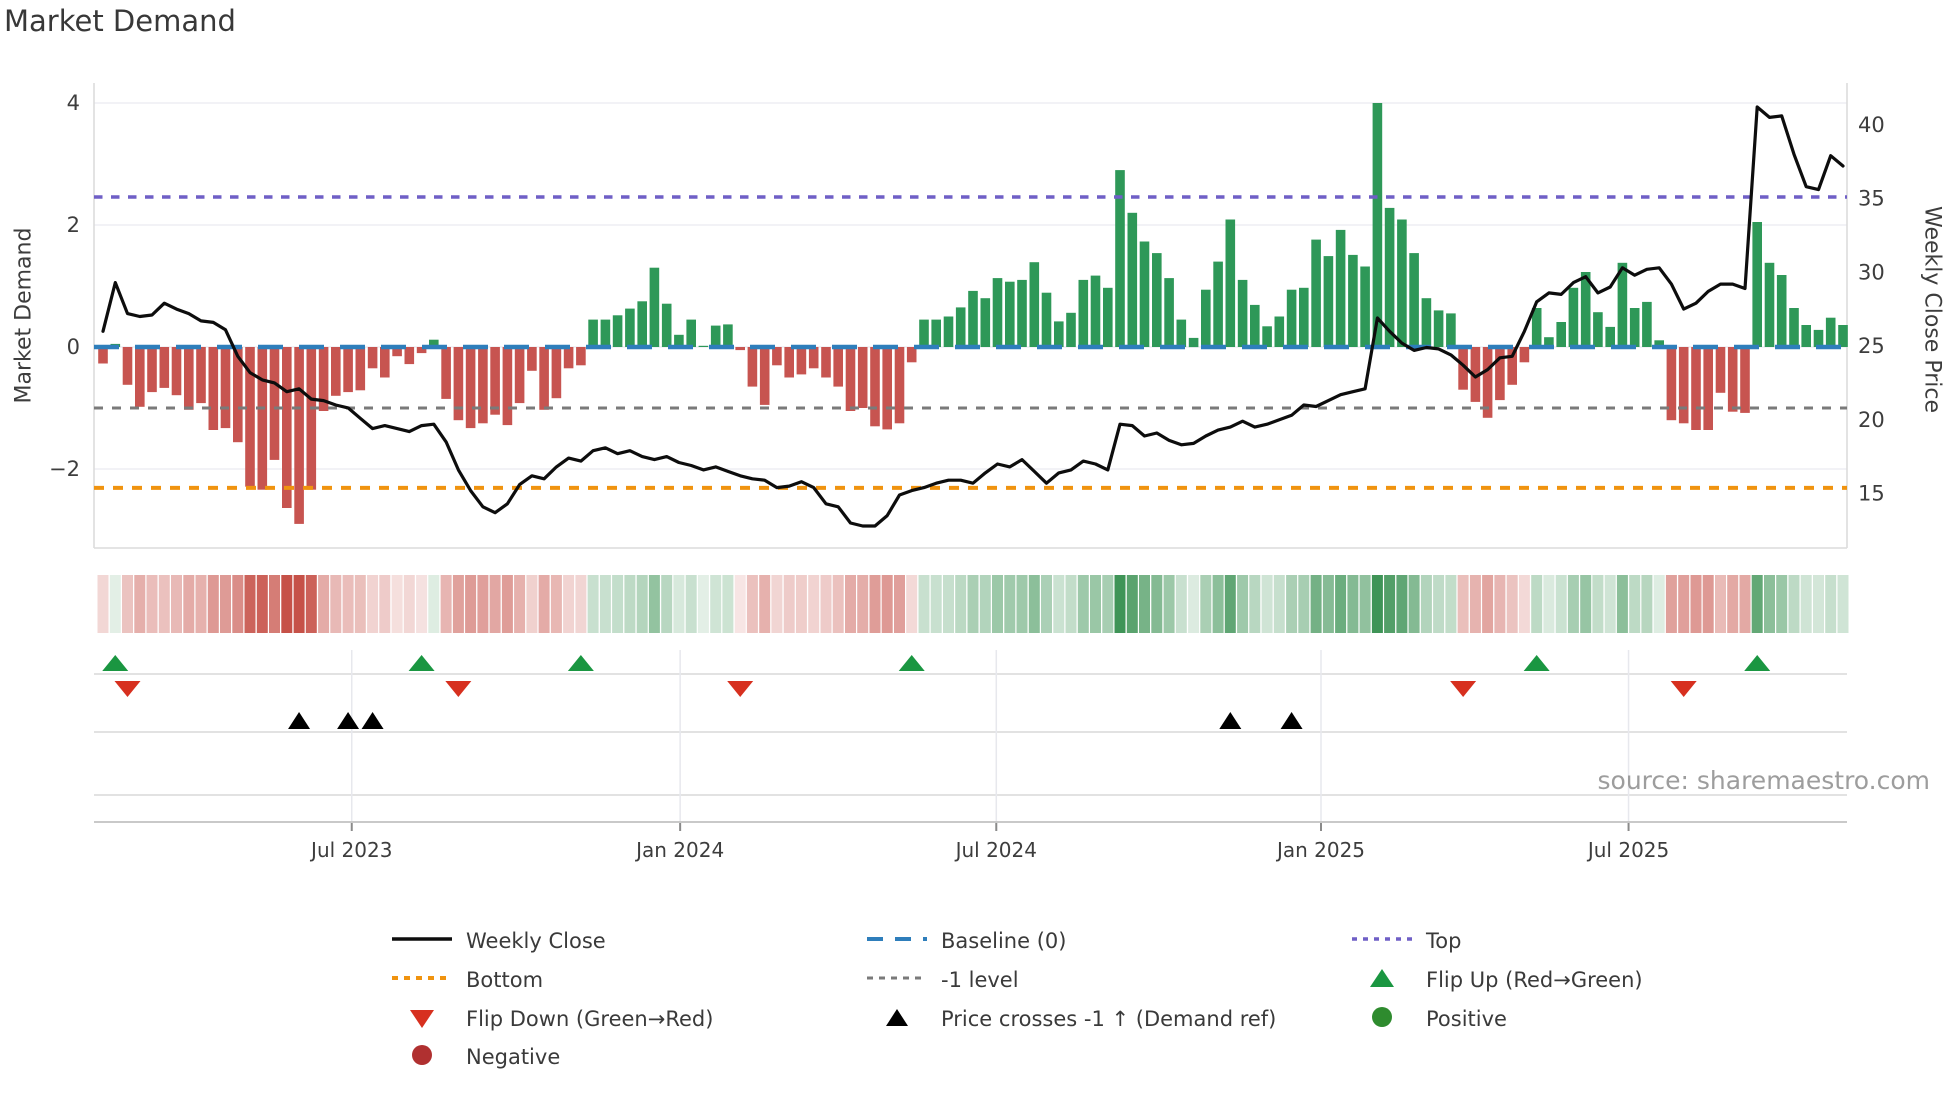  I want to click on right-tick-label: 35, so click(1871, 199).